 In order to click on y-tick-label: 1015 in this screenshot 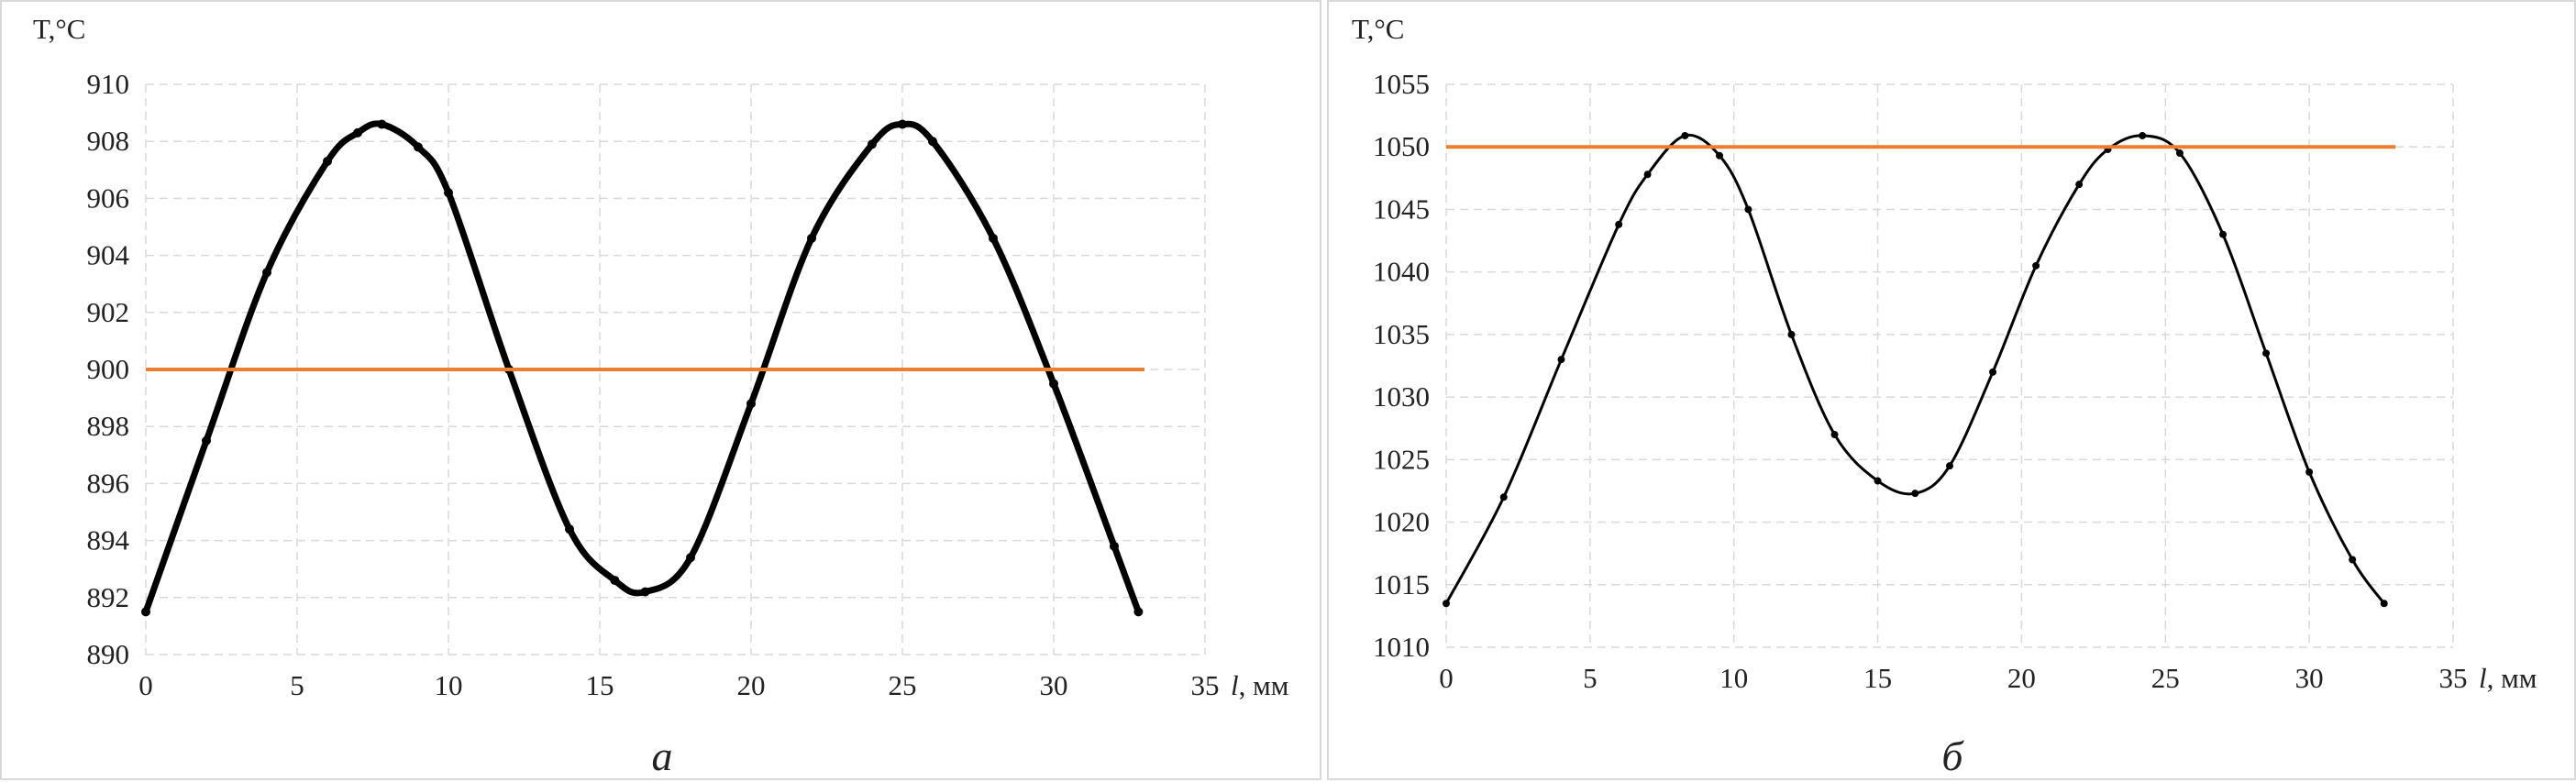, I will do `click(1401, 584)`.